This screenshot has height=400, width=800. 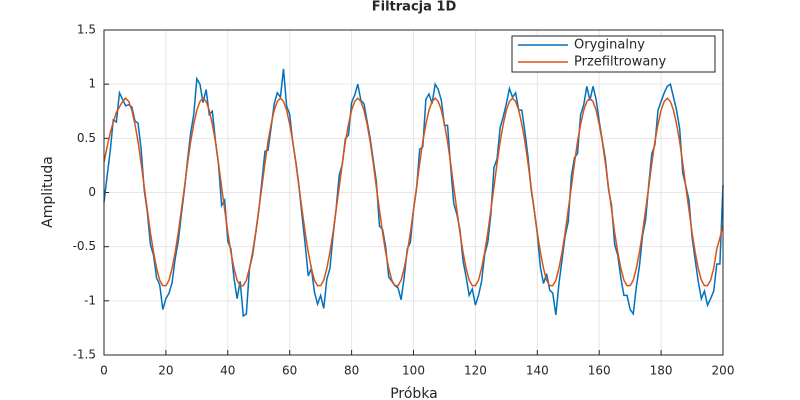 I want to click on x-axis-label: Próbka, so click(x=414, y=393).